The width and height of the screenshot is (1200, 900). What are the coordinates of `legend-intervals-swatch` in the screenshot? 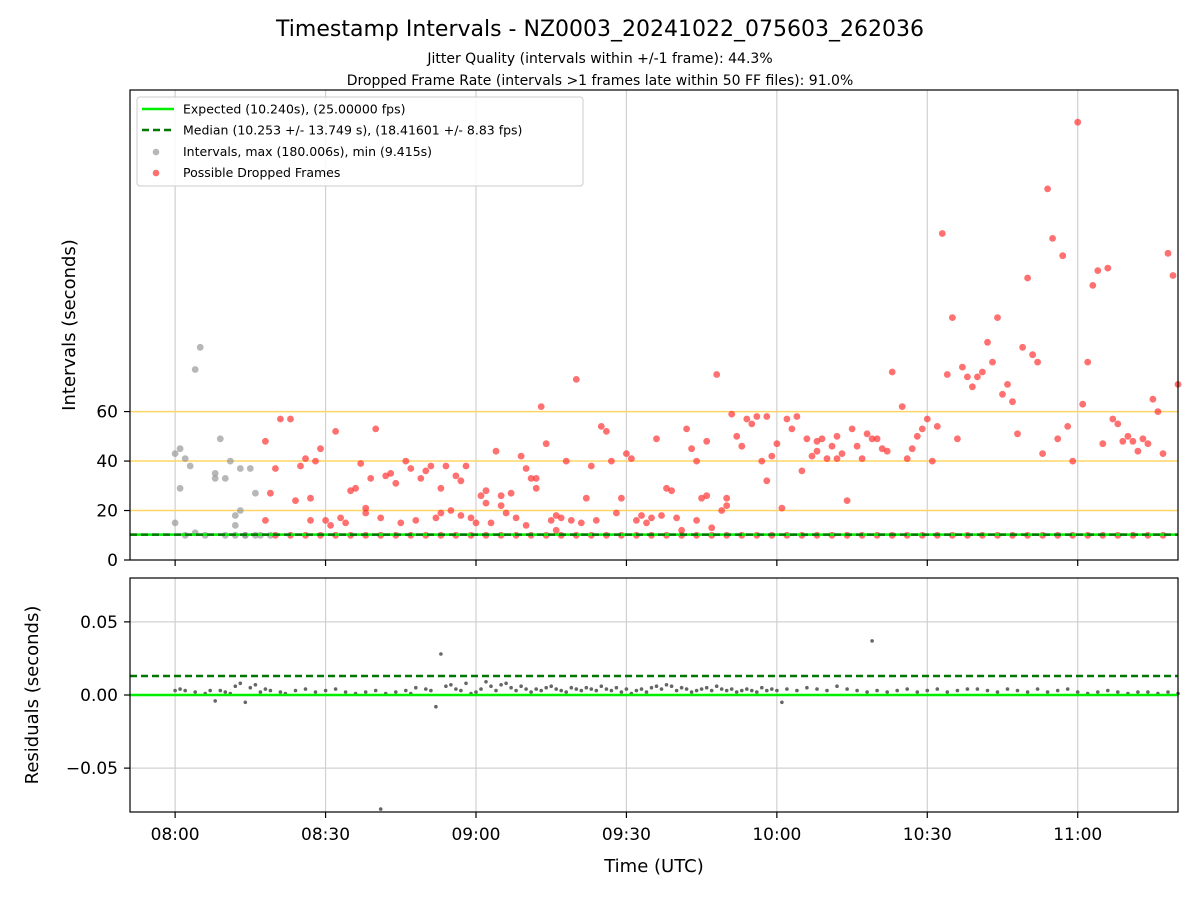 It's located at (156, 152).